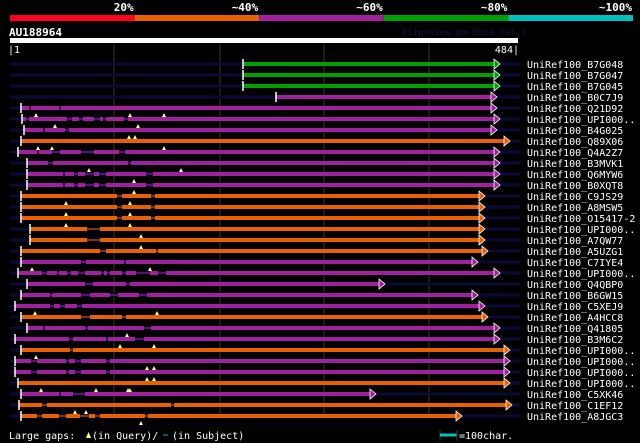  I want to click on hit-row: UniRef100_B6GW15, so click(316, 295).